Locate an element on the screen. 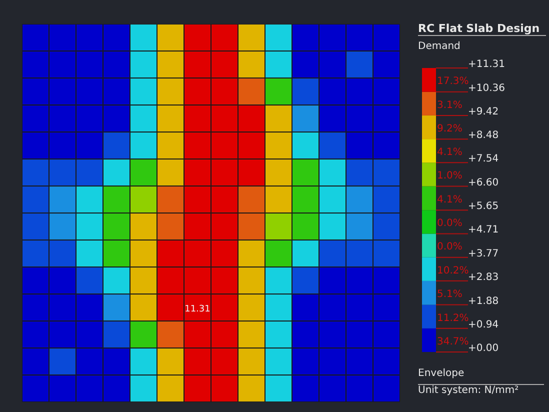 This screenshot has width=549, height=412. color-bar-label: +9.42 is located at coordinates (483, 112).